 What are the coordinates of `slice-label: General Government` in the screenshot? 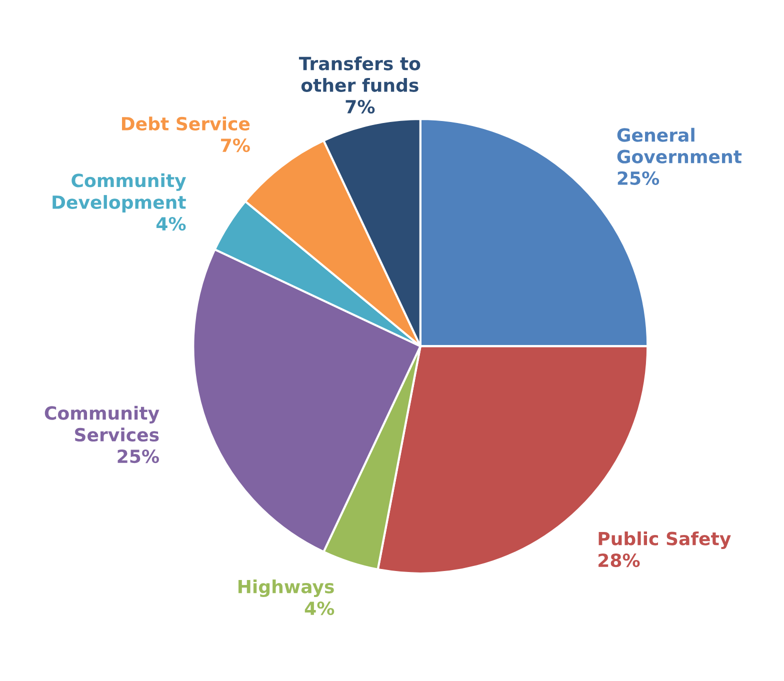 It's located at (679, 146).